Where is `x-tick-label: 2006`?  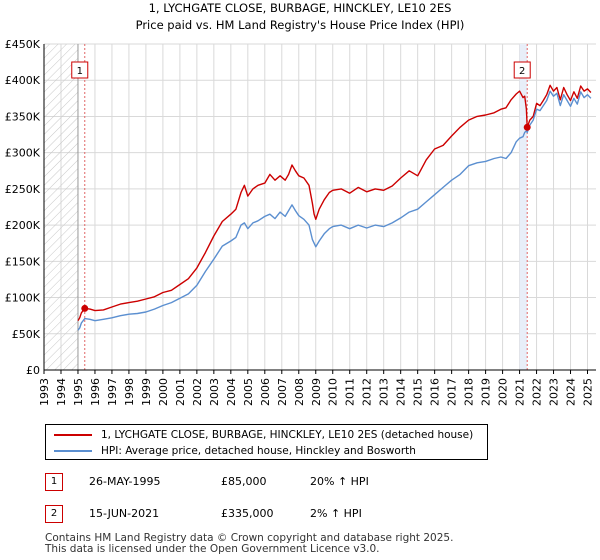
x-tick-label: 2006 is located at coordinates (265, 392).